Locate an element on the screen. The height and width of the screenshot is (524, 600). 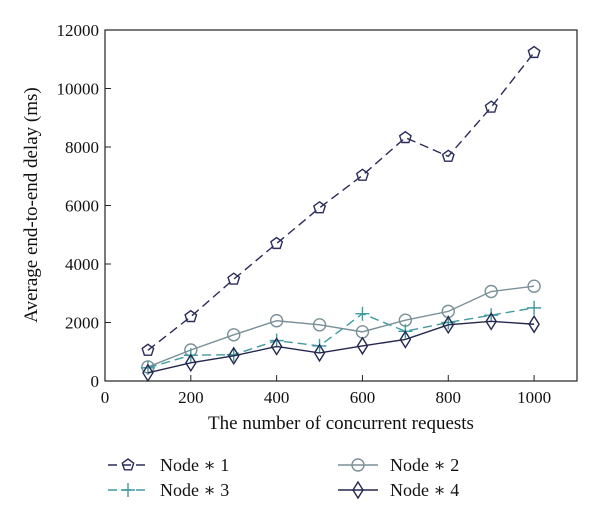
legend-entry: Node ∗ 2 is located at coordinates (398, 465).